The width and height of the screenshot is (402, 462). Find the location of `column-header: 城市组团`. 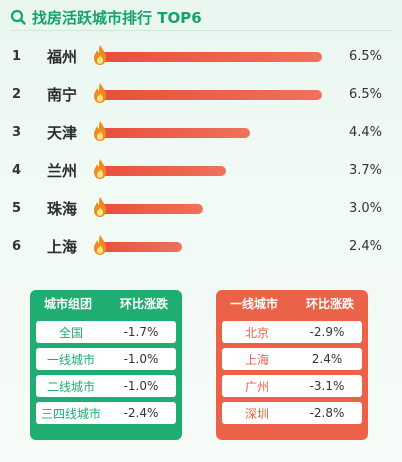

column-header: 城市组团 is located at coordinates (67, 303).